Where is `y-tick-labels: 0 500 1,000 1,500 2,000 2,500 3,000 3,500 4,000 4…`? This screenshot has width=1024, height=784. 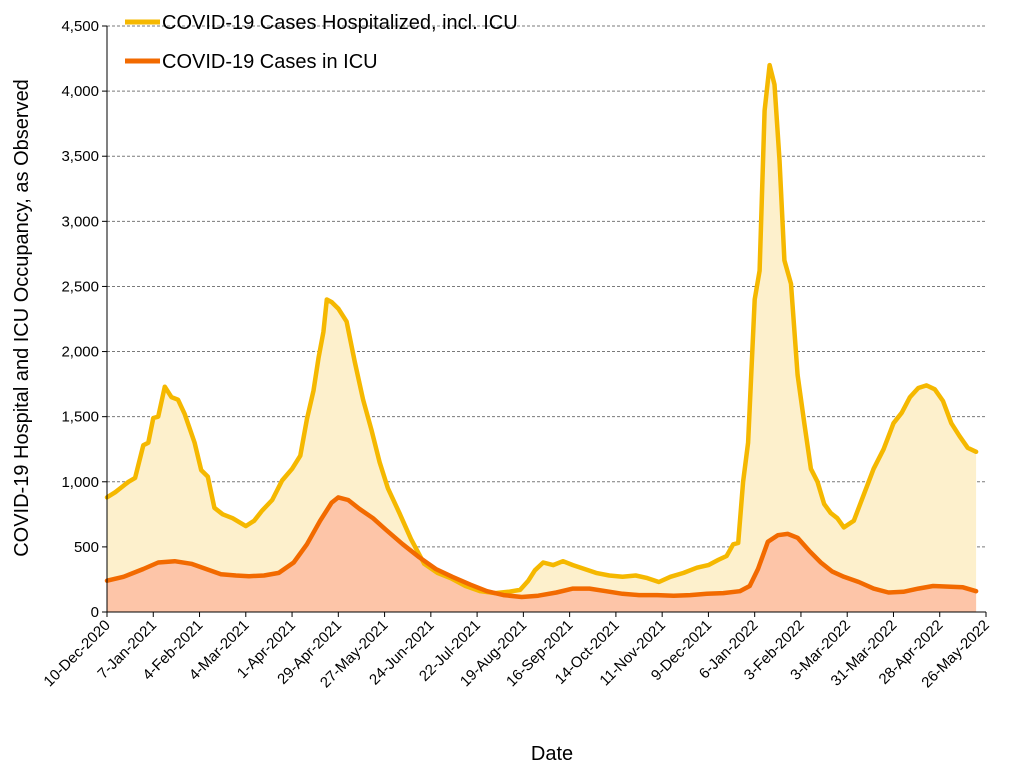
y-tick-labels: 0 500 1,000 1,500 2,000 2,500 3,000 3,500 4,000 4… is located at coordinates (80, 319).